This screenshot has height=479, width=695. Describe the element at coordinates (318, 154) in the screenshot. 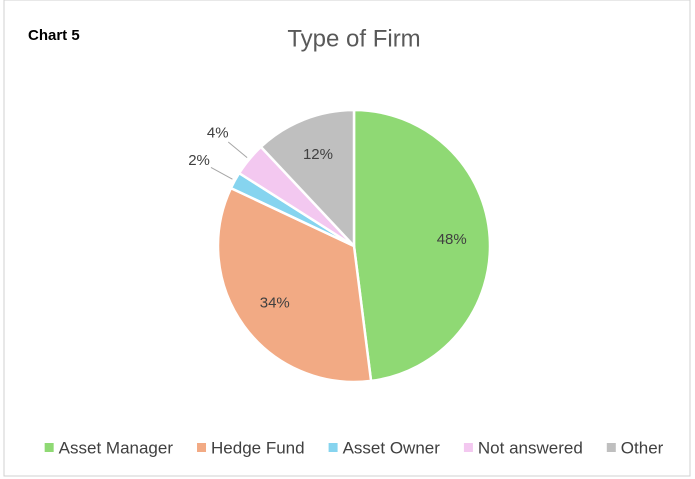

I see `data-label: 12%` at that location.